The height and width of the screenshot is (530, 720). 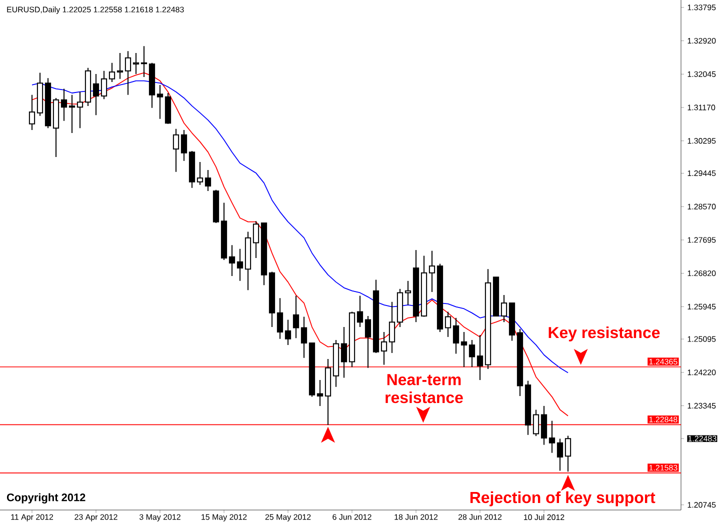 I want to click on annotation: Copyright 2012, so click(x=46, y=498).